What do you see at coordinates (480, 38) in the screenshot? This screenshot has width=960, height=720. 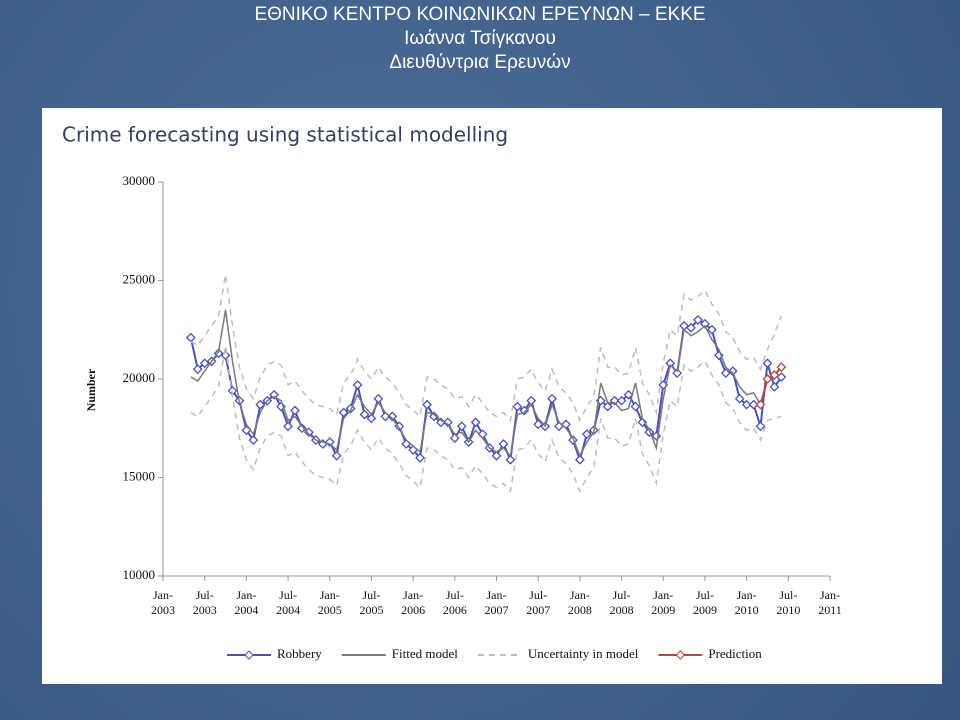 I see `header-line: Ιωάννα Τσίγκανου` at bounding box center [480, 38].